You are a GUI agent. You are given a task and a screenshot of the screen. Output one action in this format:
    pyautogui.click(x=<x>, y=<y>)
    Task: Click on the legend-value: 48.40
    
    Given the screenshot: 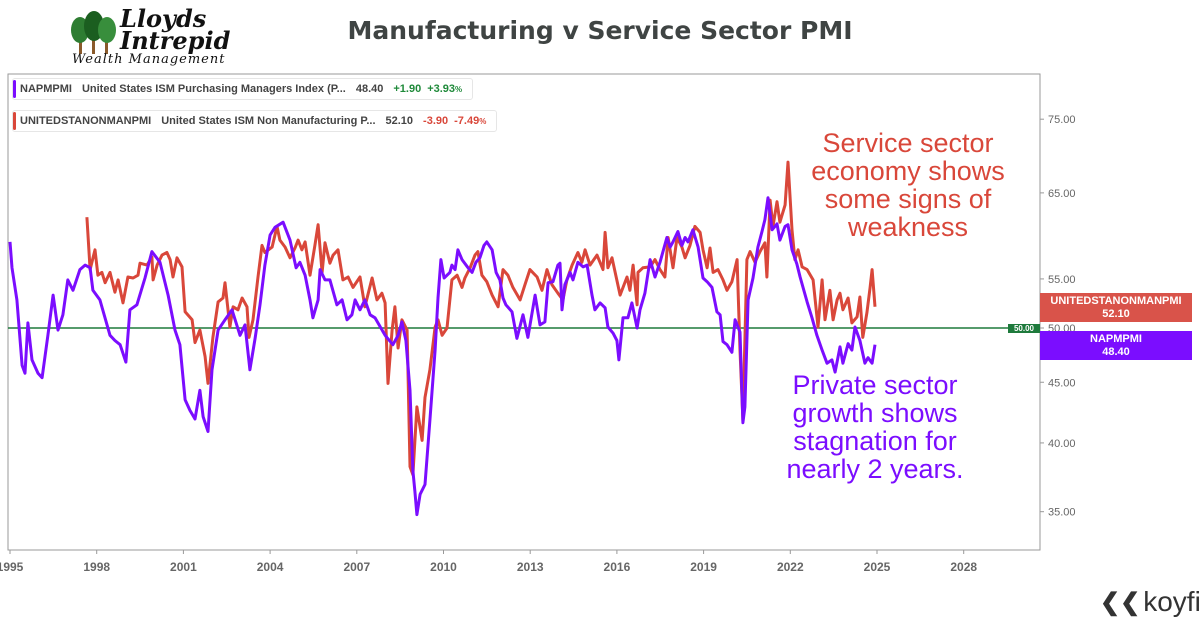 What is the action you would take?
    pyautogui.click(x=369, y=89)
    